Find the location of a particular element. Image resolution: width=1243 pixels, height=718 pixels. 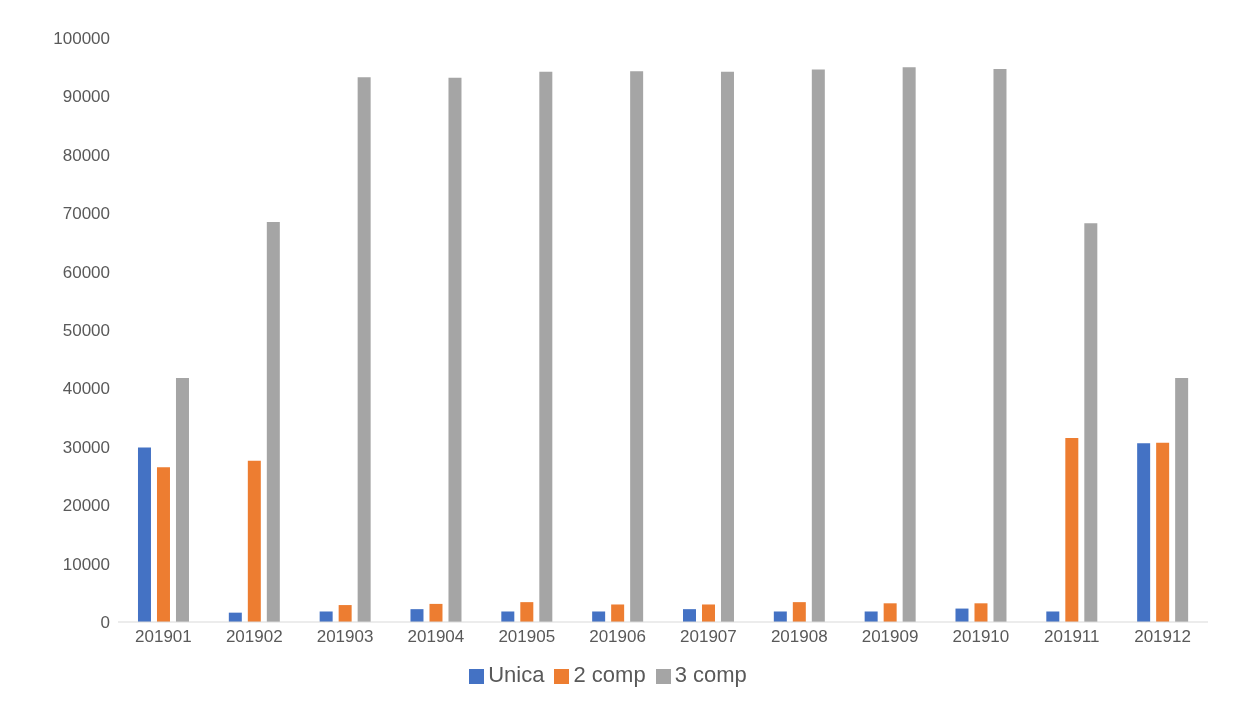

y-tick-label: 50000 is located at coordinates (86, 331).